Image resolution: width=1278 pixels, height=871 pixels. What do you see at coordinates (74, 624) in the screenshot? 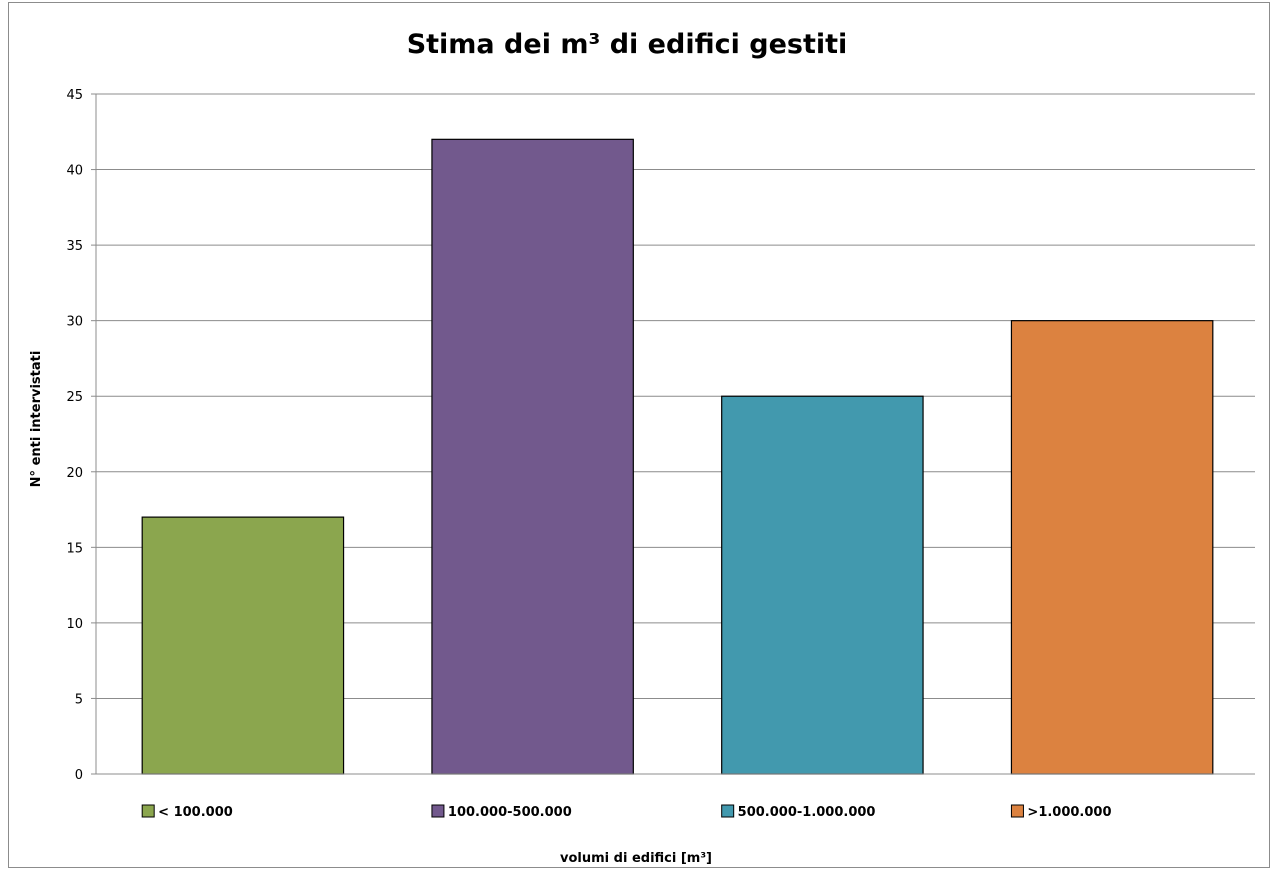
I see `y-tick-label: 10` at bounding box center [74, 624].